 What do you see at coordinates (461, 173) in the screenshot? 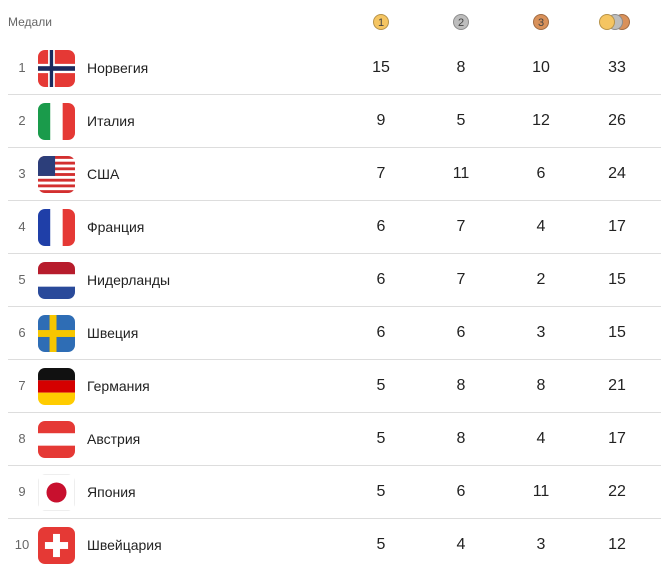
I see `silver-count: 11` at bounding box center [461, 173].